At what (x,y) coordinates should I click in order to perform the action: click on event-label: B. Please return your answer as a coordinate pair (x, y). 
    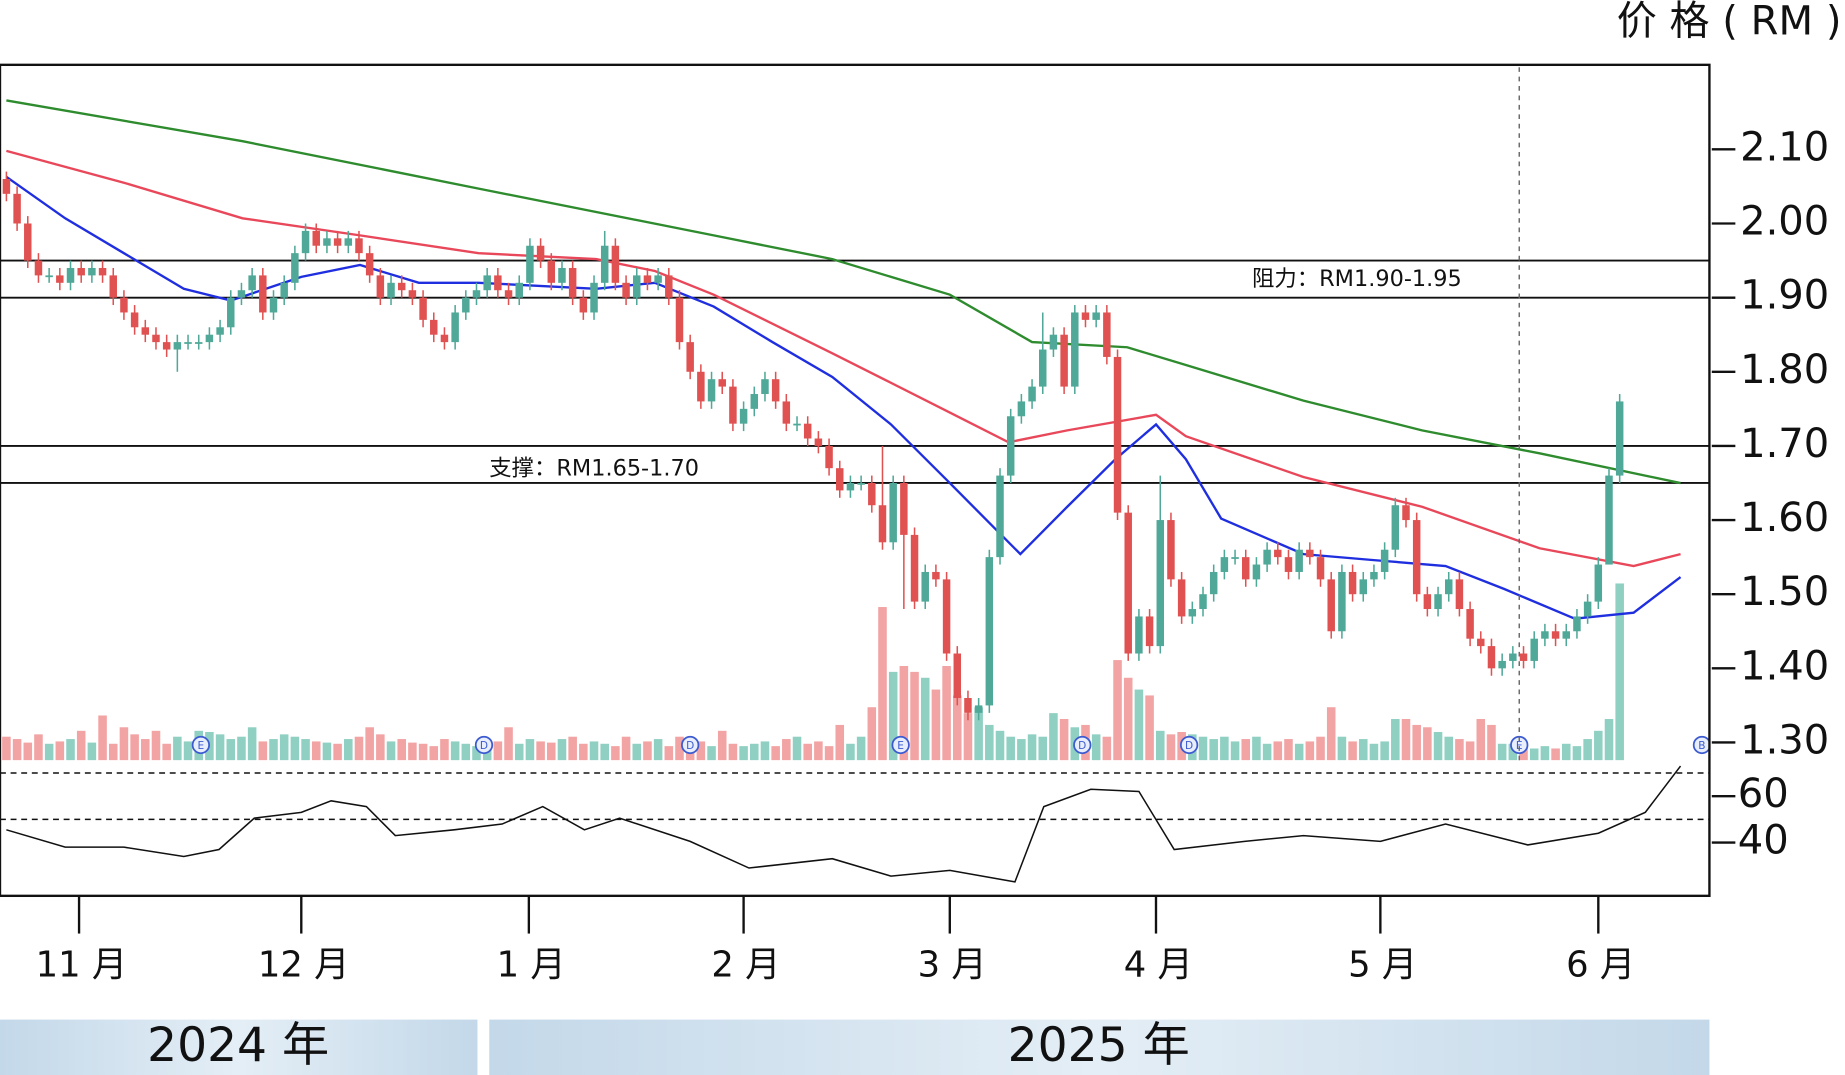
    Looking at the image, I should click on (1701, 746).